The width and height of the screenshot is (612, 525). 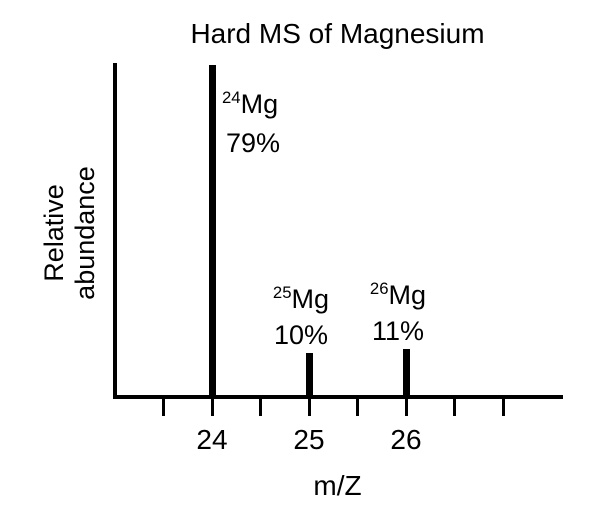 I want to click on isotope-mass-number: 26, so click(x=379, y=289).